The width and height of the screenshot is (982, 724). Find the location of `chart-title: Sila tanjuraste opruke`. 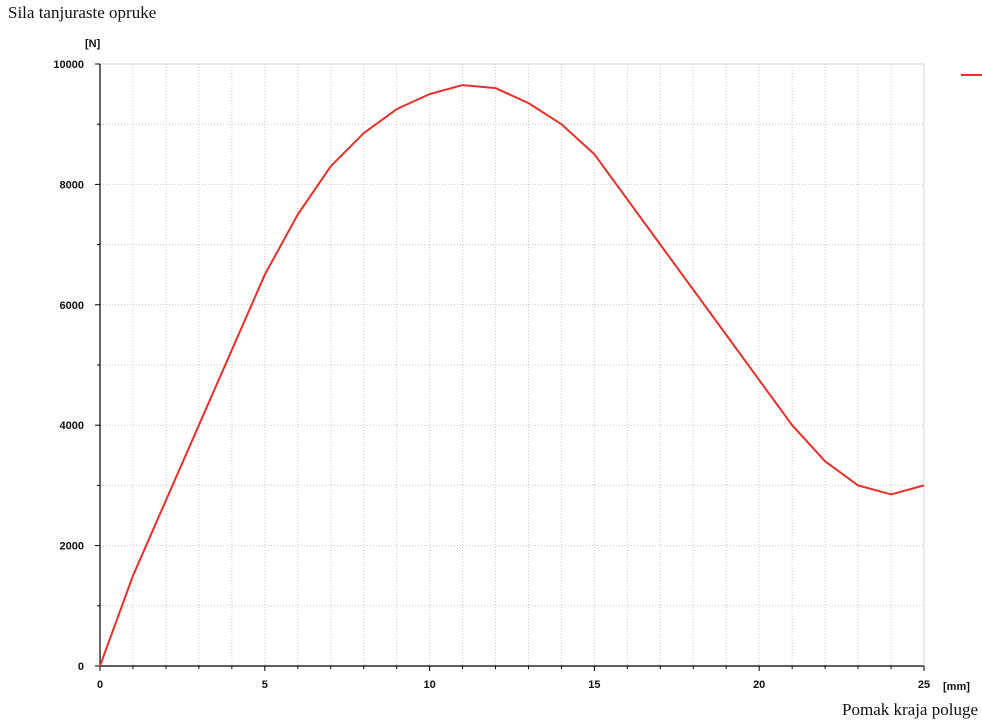

chart-title: Sila tanjuraste opruke is located at coordinates (82, 12).